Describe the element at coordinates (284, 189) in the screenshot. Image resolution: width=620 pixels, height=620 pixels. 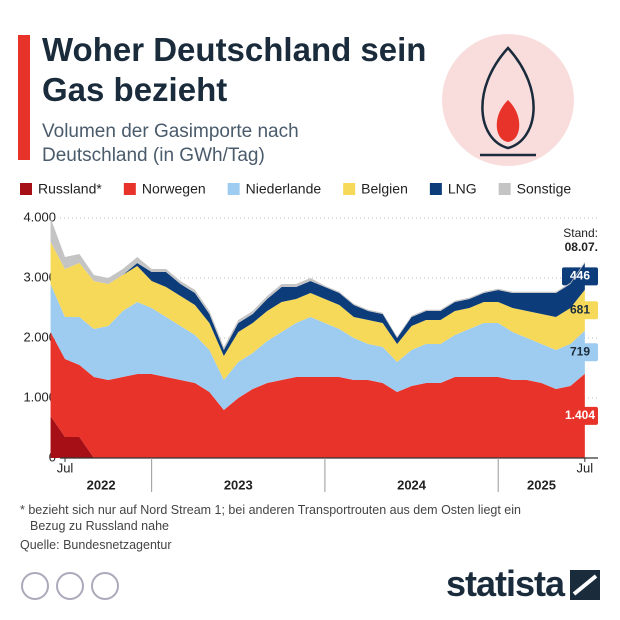
I see `legend-label: Niederlande` at that location.